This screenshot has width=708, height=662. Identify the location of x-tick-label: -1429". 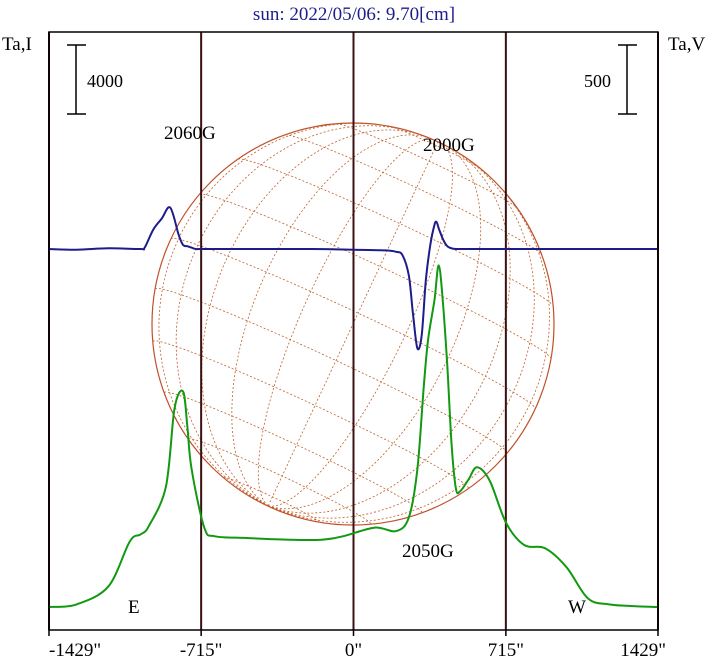
(75, 650).